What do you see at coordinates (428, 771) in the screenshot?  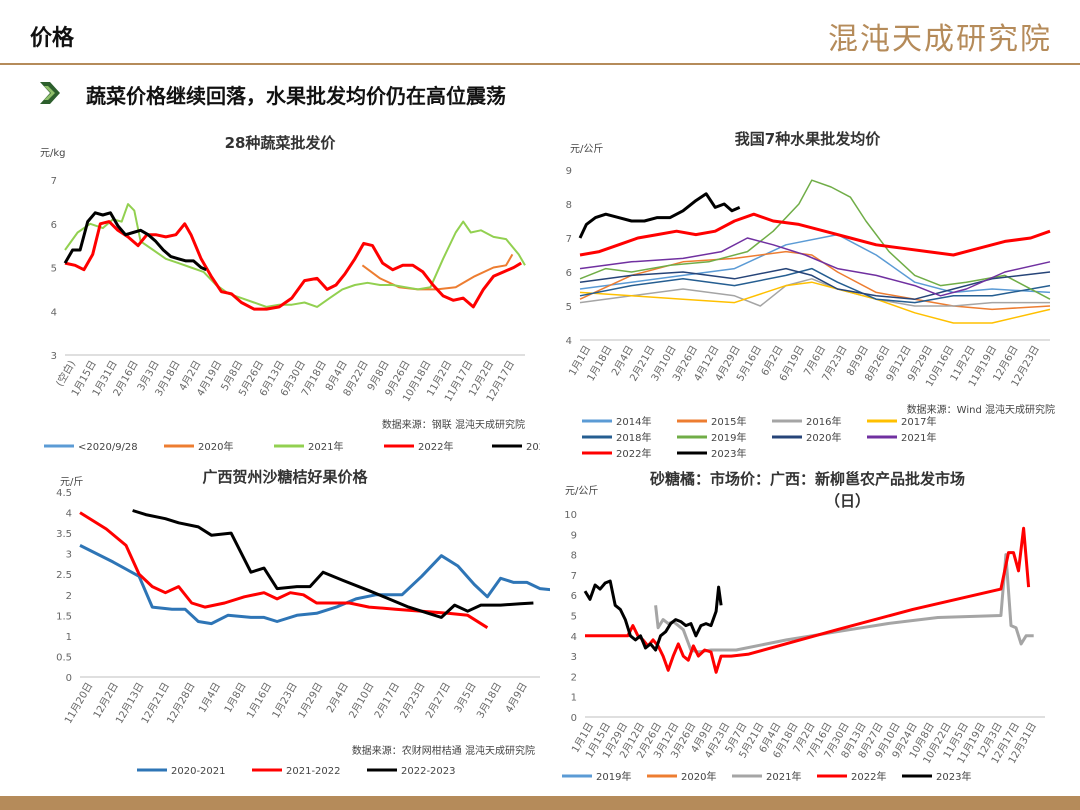 I see `legend-label: 2022-2023` at bounding box center [428, 771].